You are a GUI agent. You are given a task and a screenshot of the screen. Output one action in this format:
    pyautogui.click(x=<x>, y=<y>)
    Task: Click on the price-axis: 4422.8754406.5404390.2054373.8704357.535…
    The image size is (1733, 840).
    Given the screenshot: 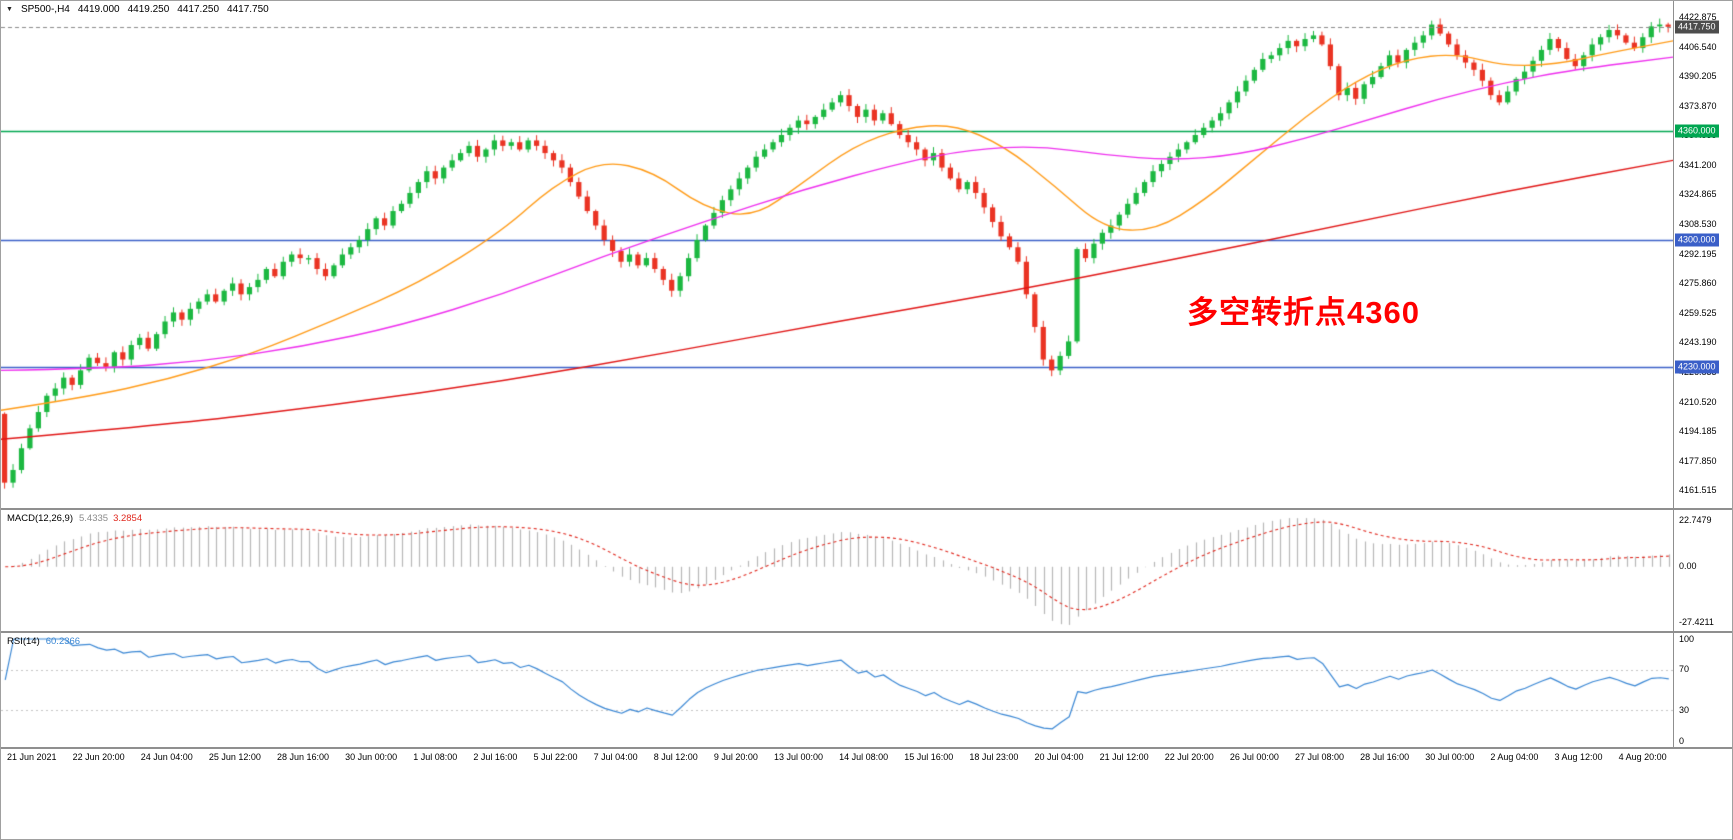 What is the action you would take?
    pyautogui.click(x=1702, y=374)
    